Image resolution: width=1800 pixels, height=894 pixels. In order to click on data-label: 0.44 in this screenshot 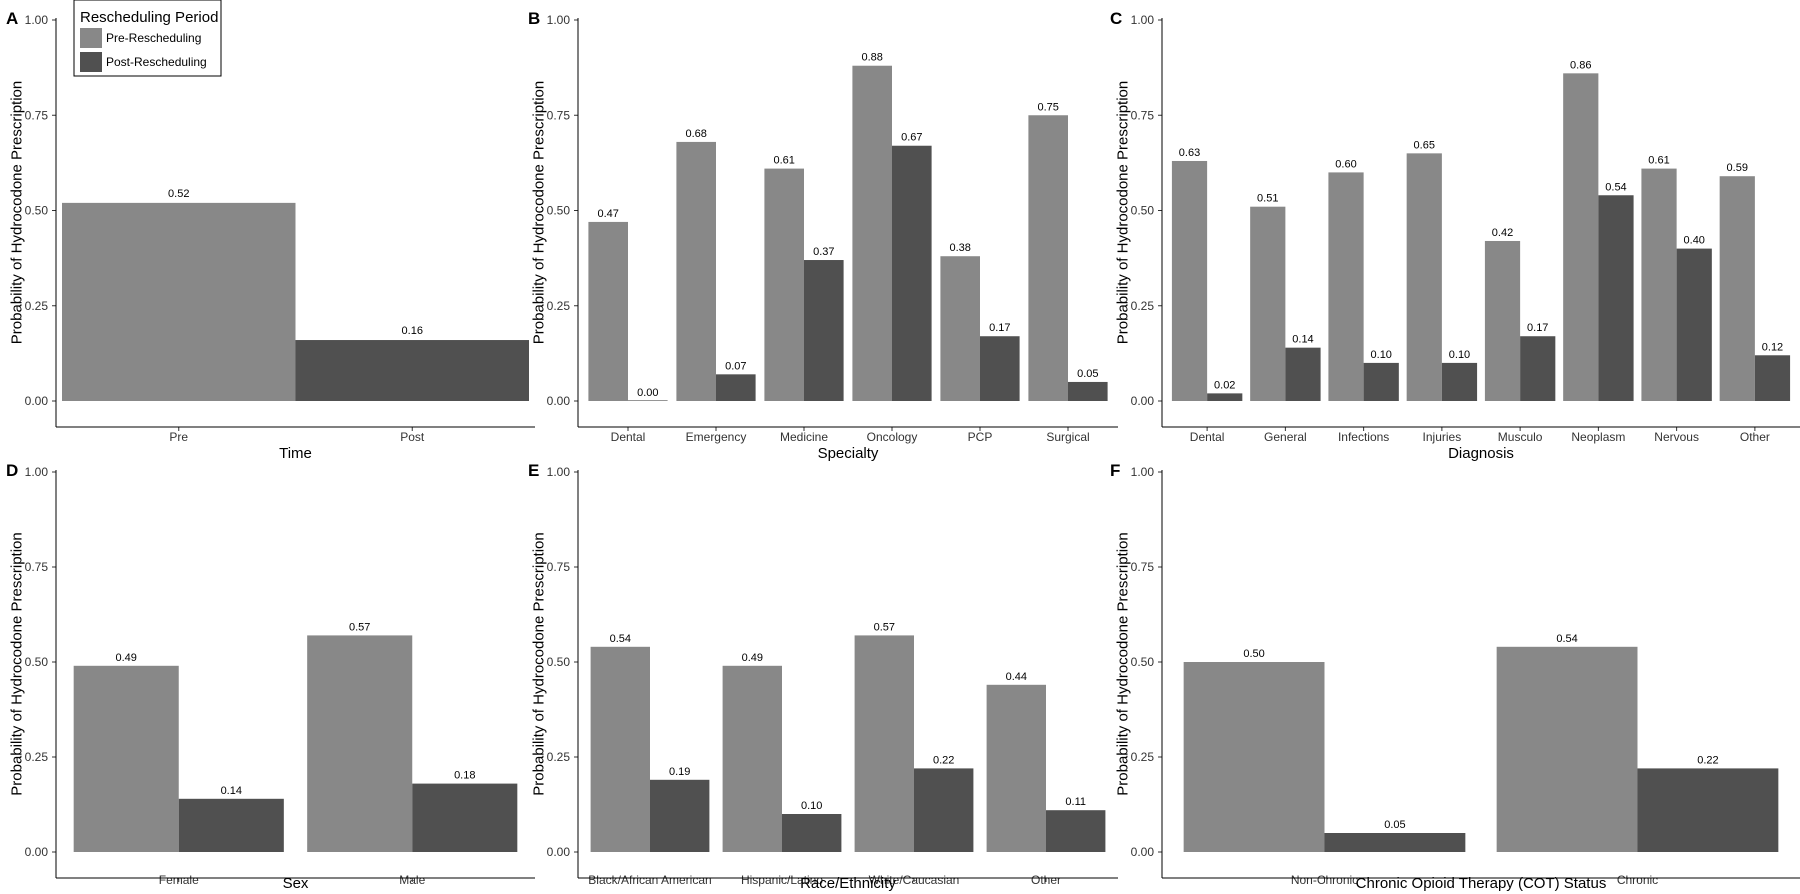, I will do `click(1016, 677)`.